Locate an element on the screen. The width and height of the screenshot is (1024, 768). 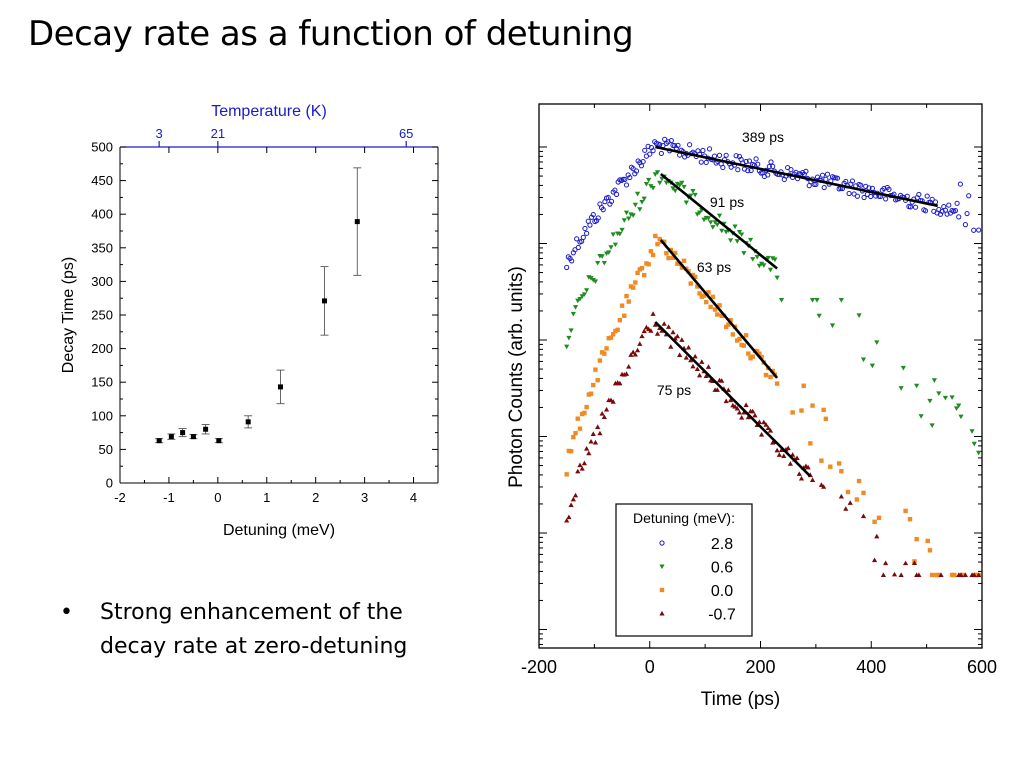
x-tick-label: 0 is located at coordinates (217, 497).